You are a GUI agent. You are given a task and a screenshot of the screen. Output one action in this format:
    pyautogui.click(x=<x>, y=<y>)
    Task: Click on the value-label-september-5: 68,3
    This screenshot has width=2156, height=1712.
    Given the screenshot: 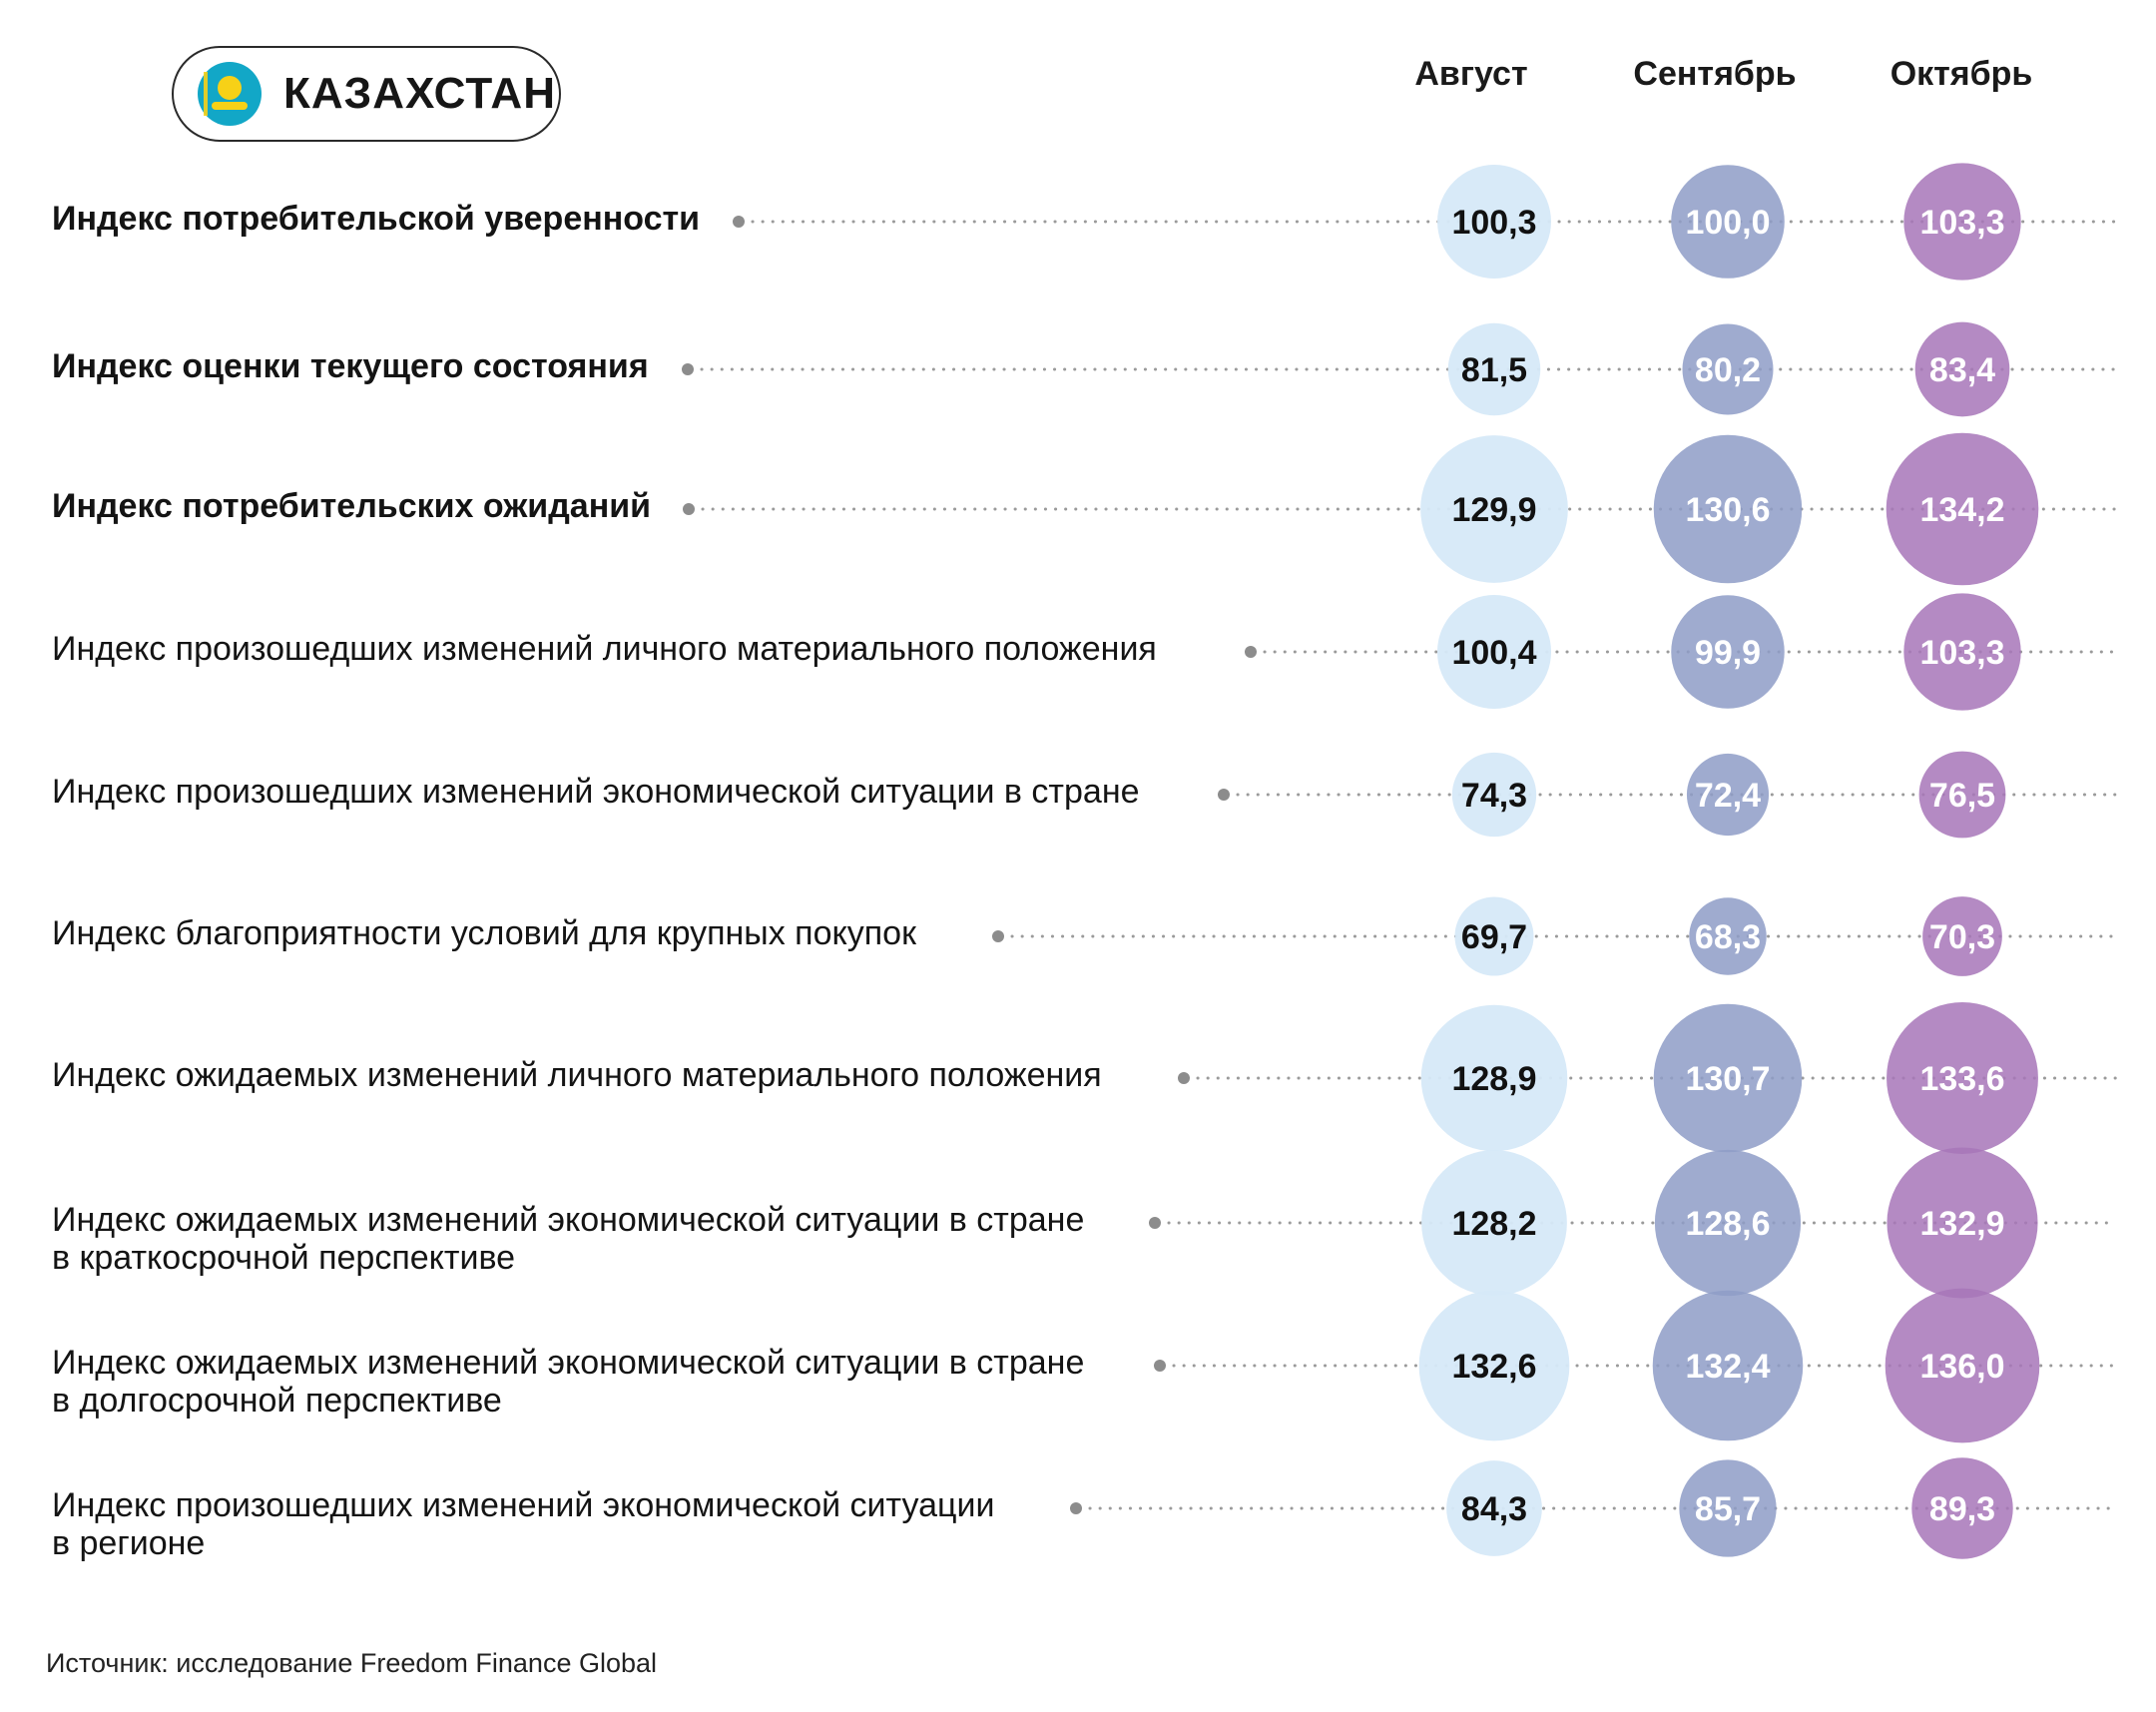 What is the action you would take?
    pyautogui.click(x=1728, y=937)
    